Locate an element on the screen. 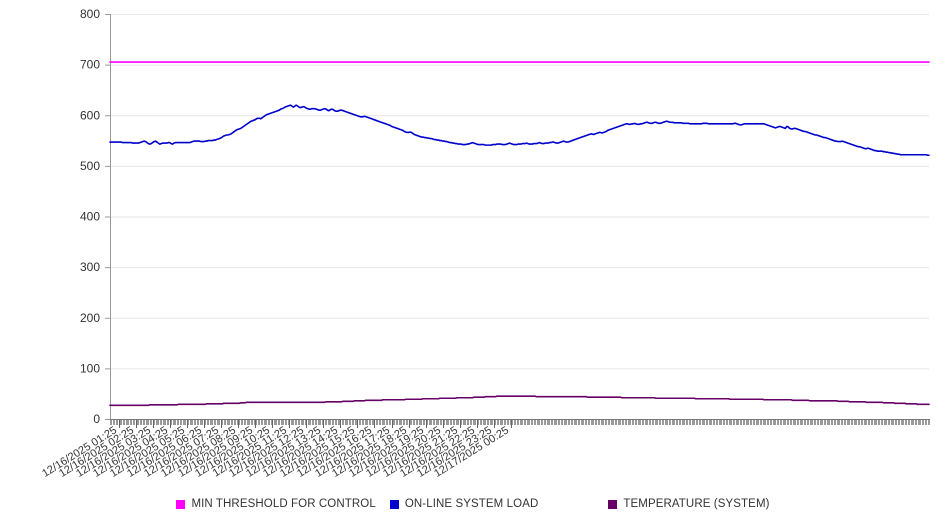 This screenshot has height=526, width=946. y-axis-tick-label: 400 is located at coordinates (90, 217).